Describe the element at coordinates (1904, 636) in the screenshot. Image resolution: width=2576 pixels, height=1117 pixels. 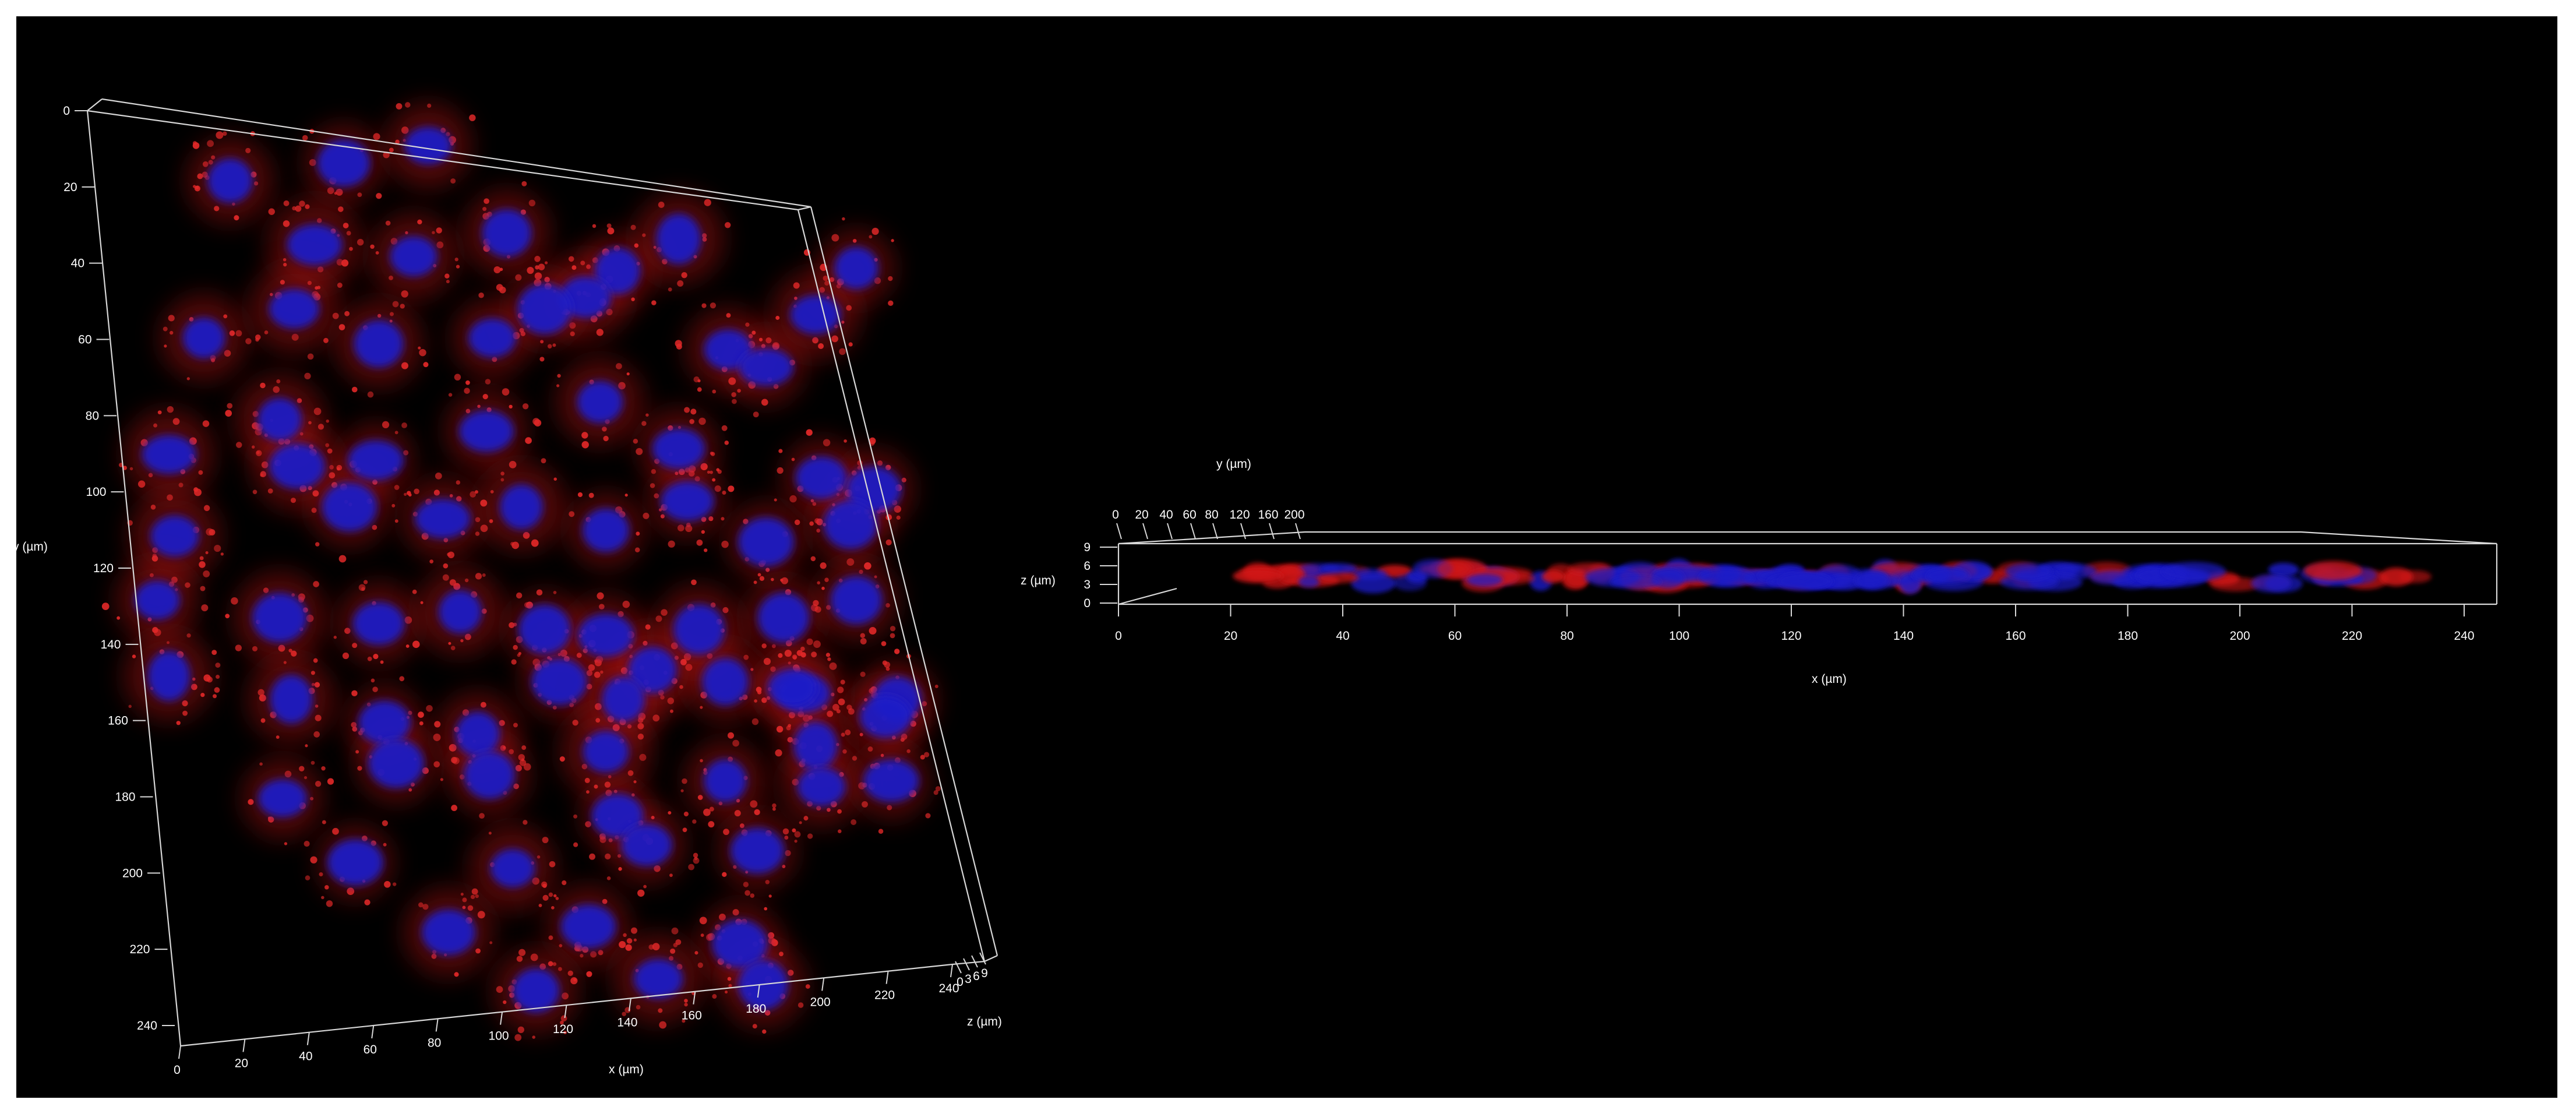
I see `side-x-tick-label: 140` at that location.